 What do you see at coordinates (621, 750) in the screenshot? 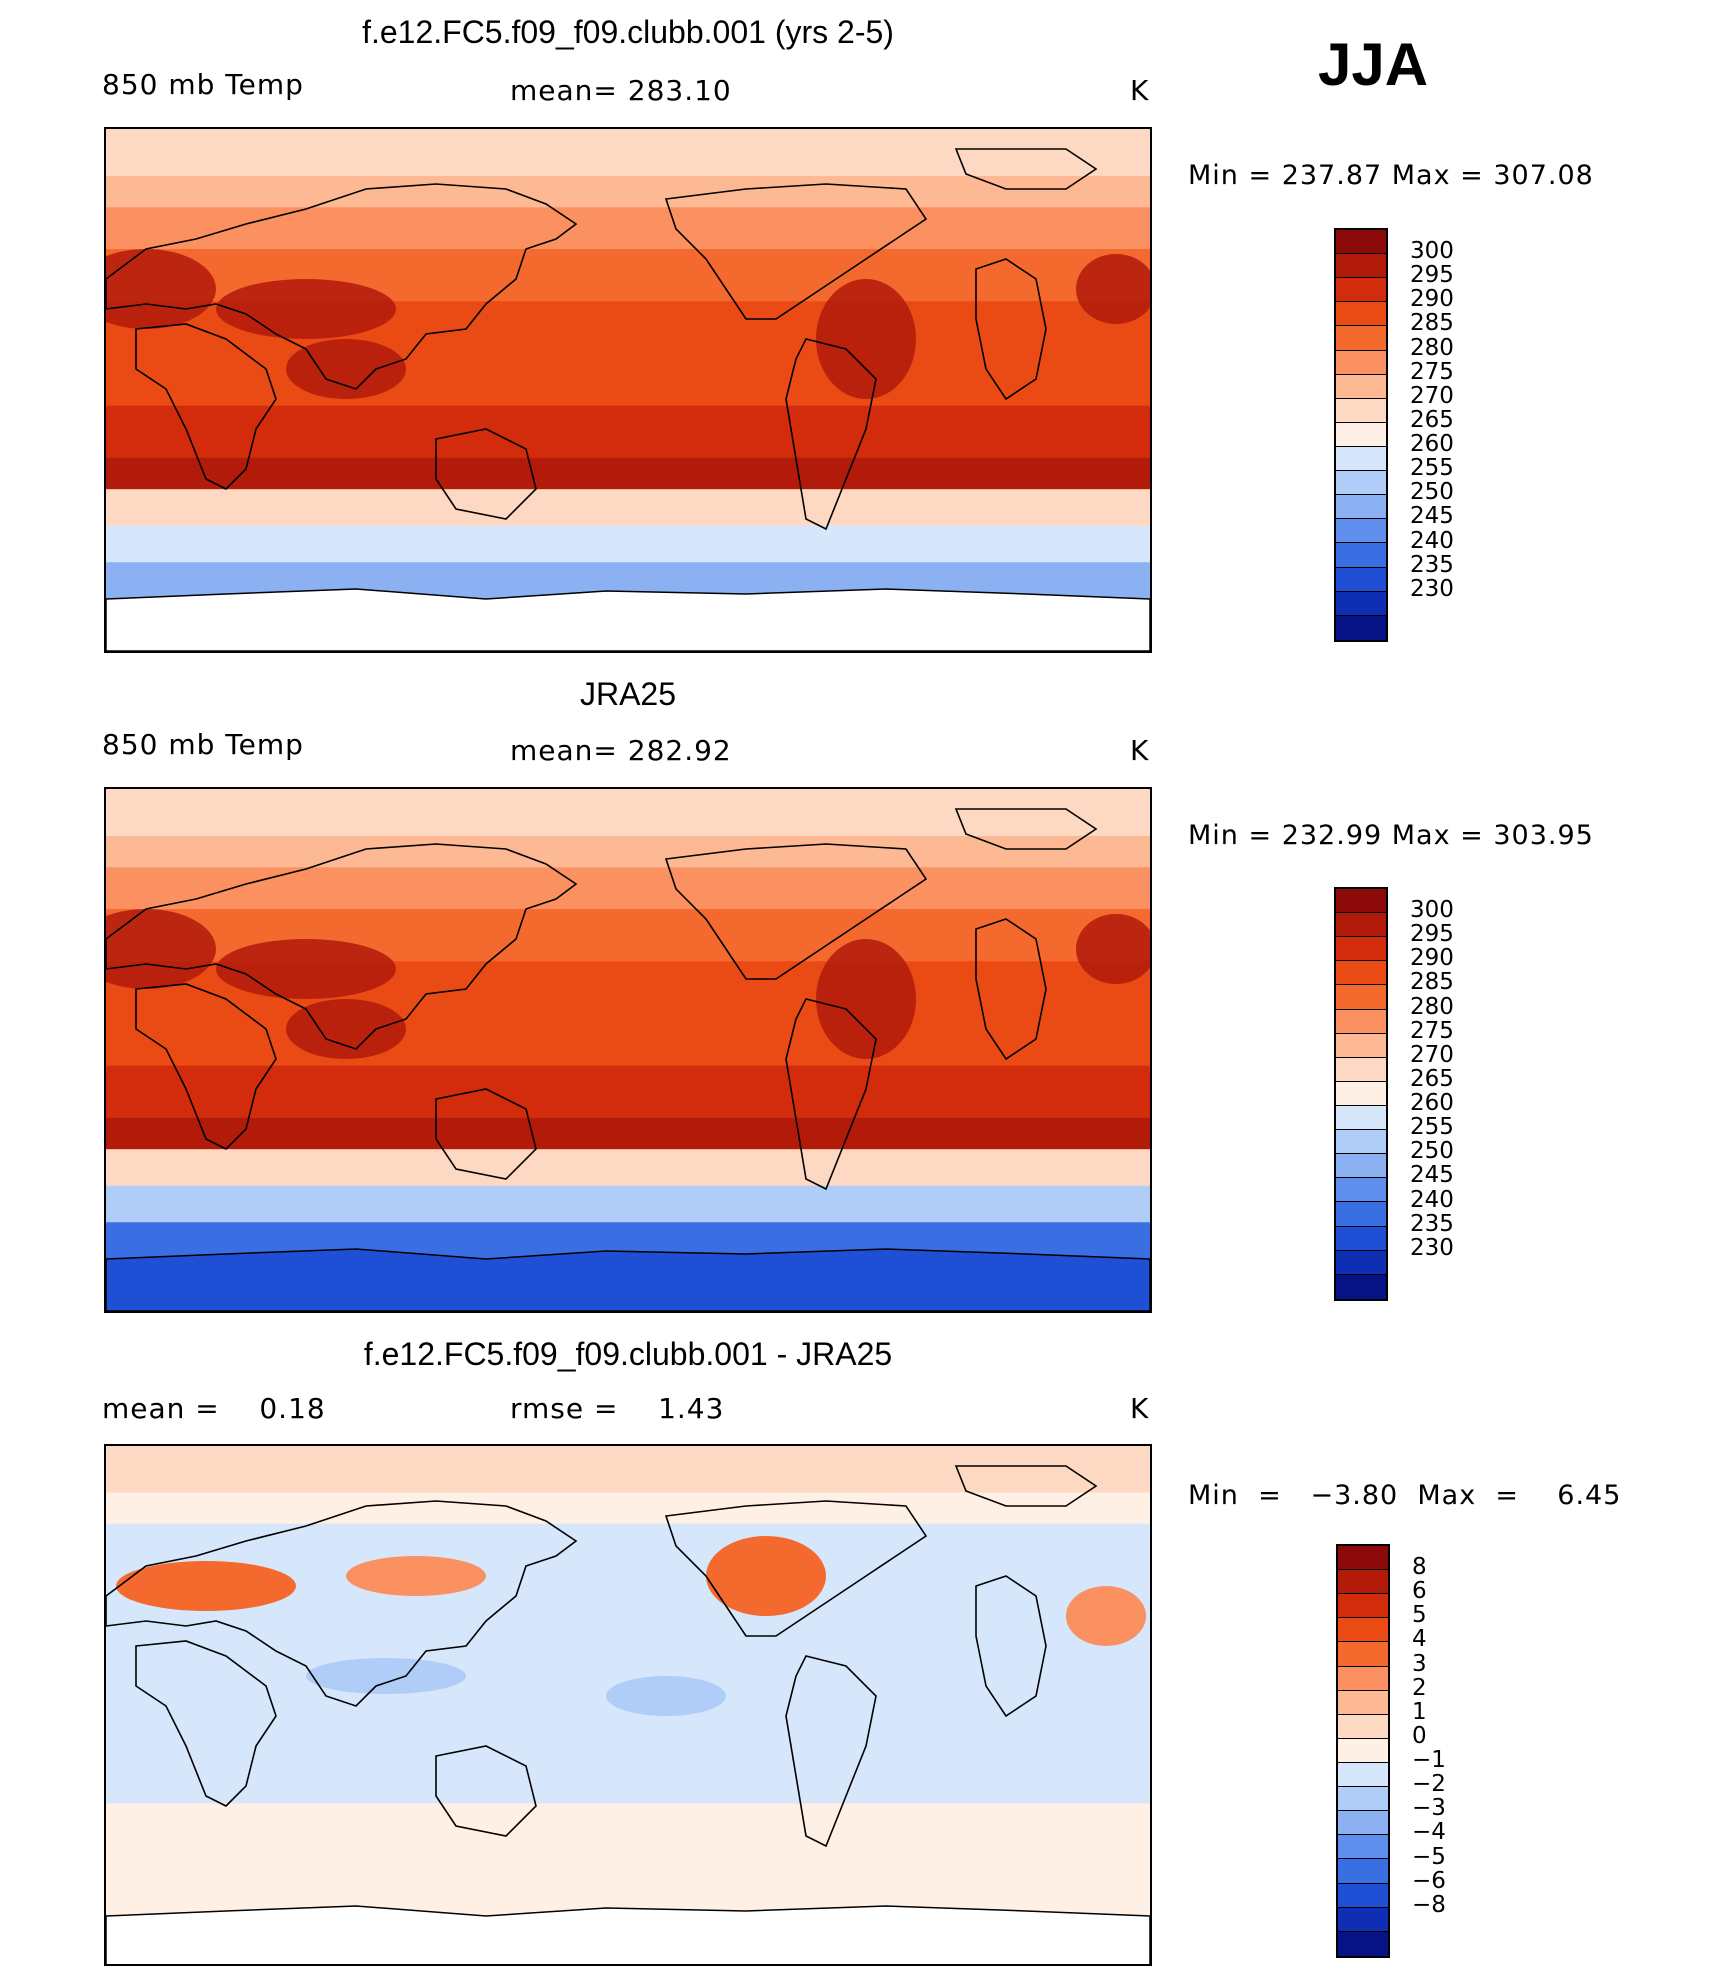
I see `panel2-mean-label: mean= 282.92` at bounding box center [621, 750].